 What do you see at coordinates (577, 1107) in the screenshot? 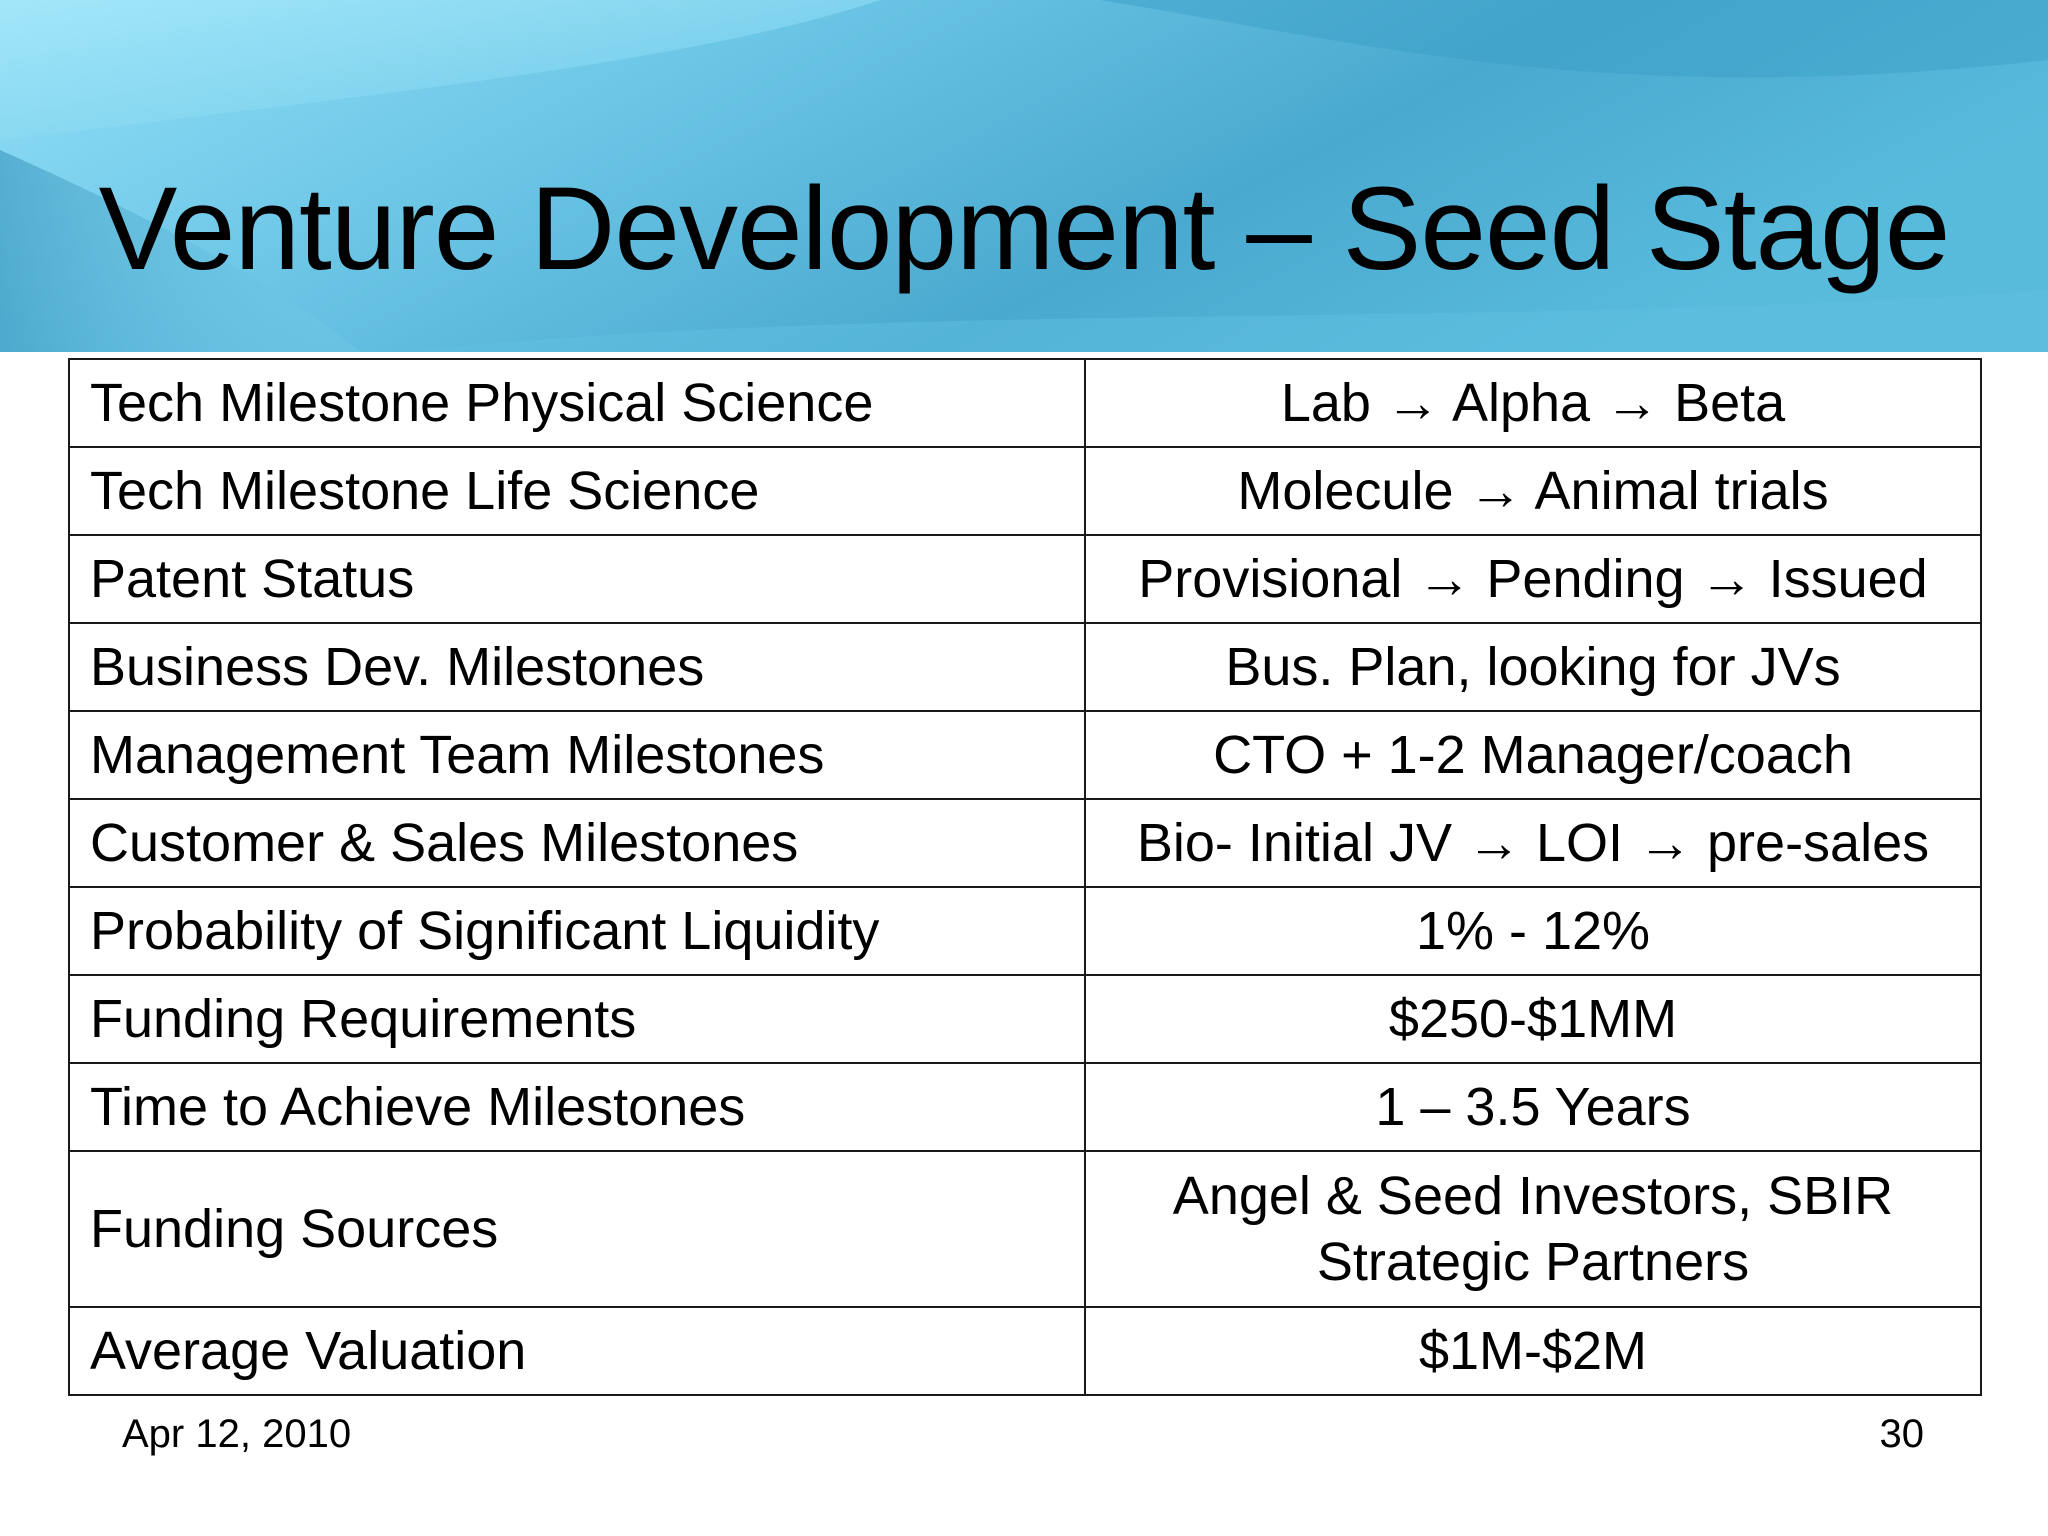
I see `row-label: Time to Achieve Milestones` at bounding box center [577, 1107].